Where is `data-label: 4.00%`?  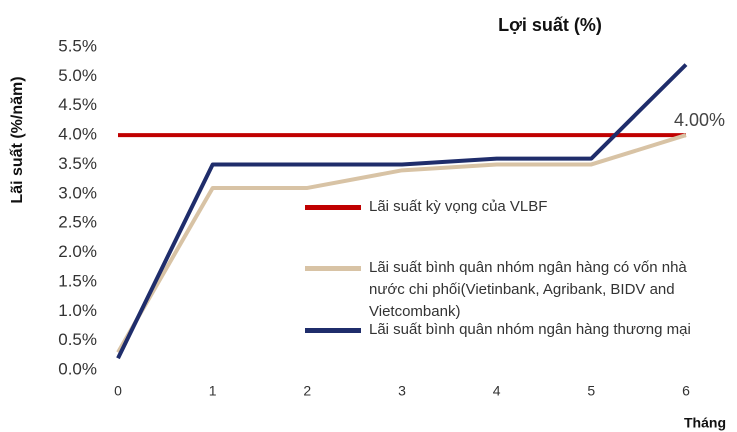
data-label: 4.00% is located at coordinates (699, 120).